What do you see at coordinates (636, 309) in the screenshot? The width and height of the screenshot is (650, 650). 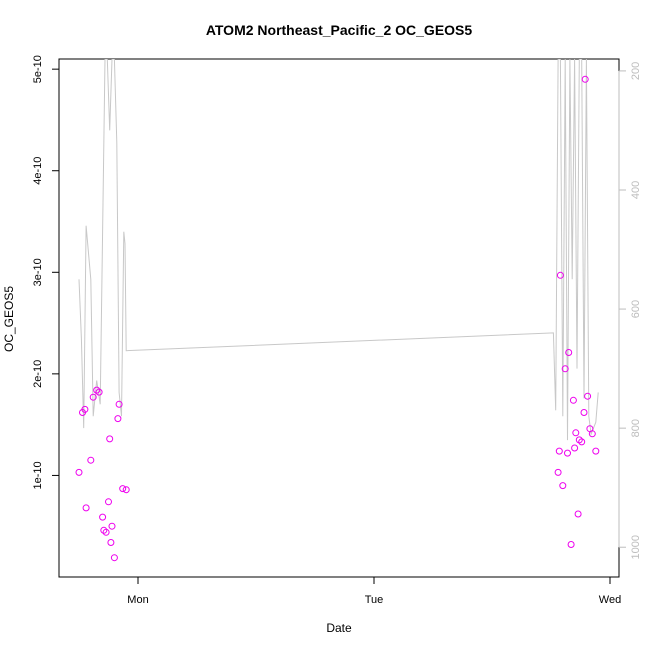 I see `y2-tick-label: 600` at bounding box center [636, 309].